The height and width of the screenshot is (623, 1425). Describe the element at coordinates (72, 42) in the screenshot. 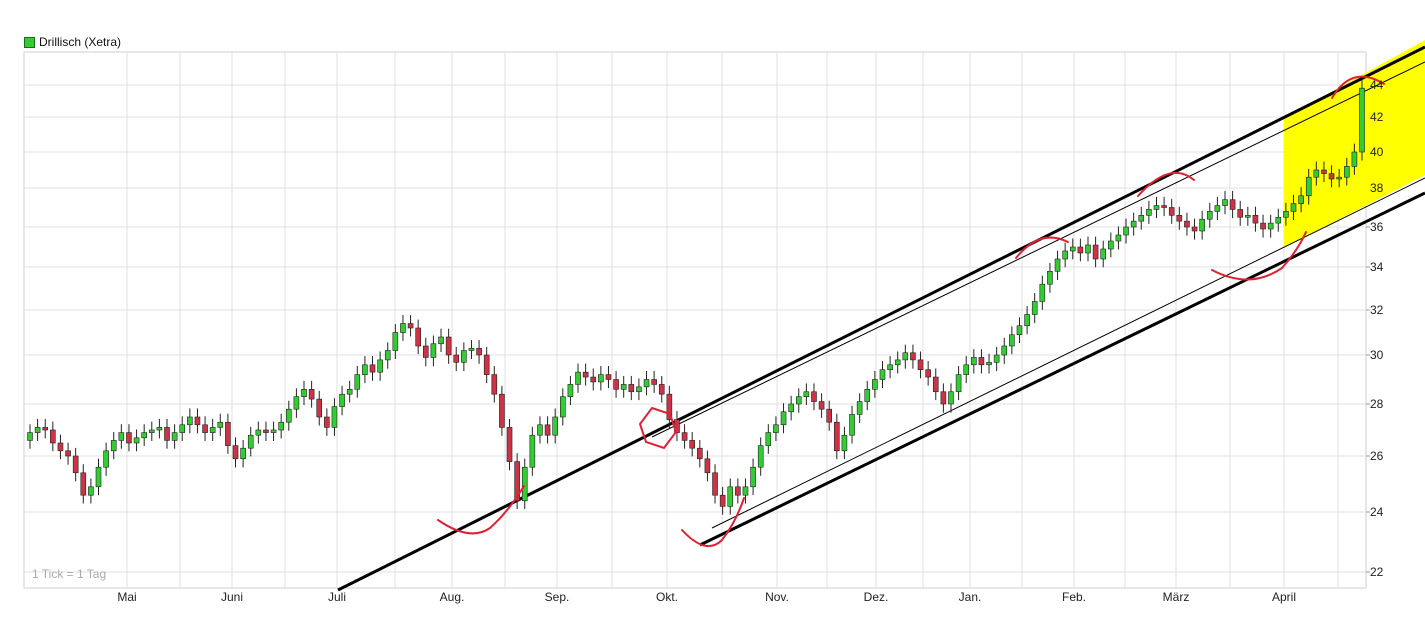

I see `legend: Drillisch (Xetra)` at that location.